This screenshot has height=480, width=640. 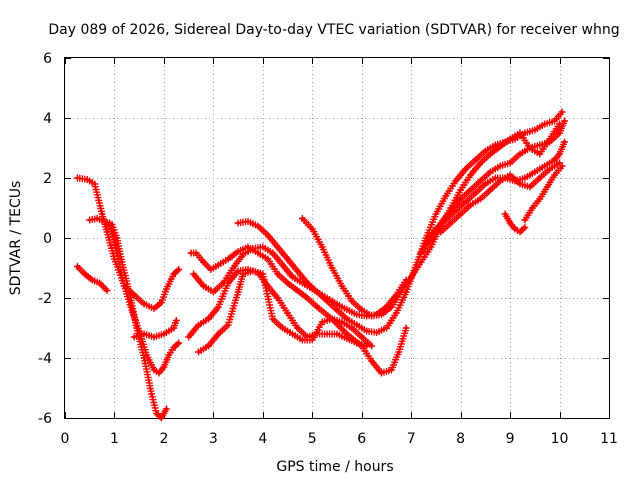 I want to click on series-track-p, so click(x=543, y=193).